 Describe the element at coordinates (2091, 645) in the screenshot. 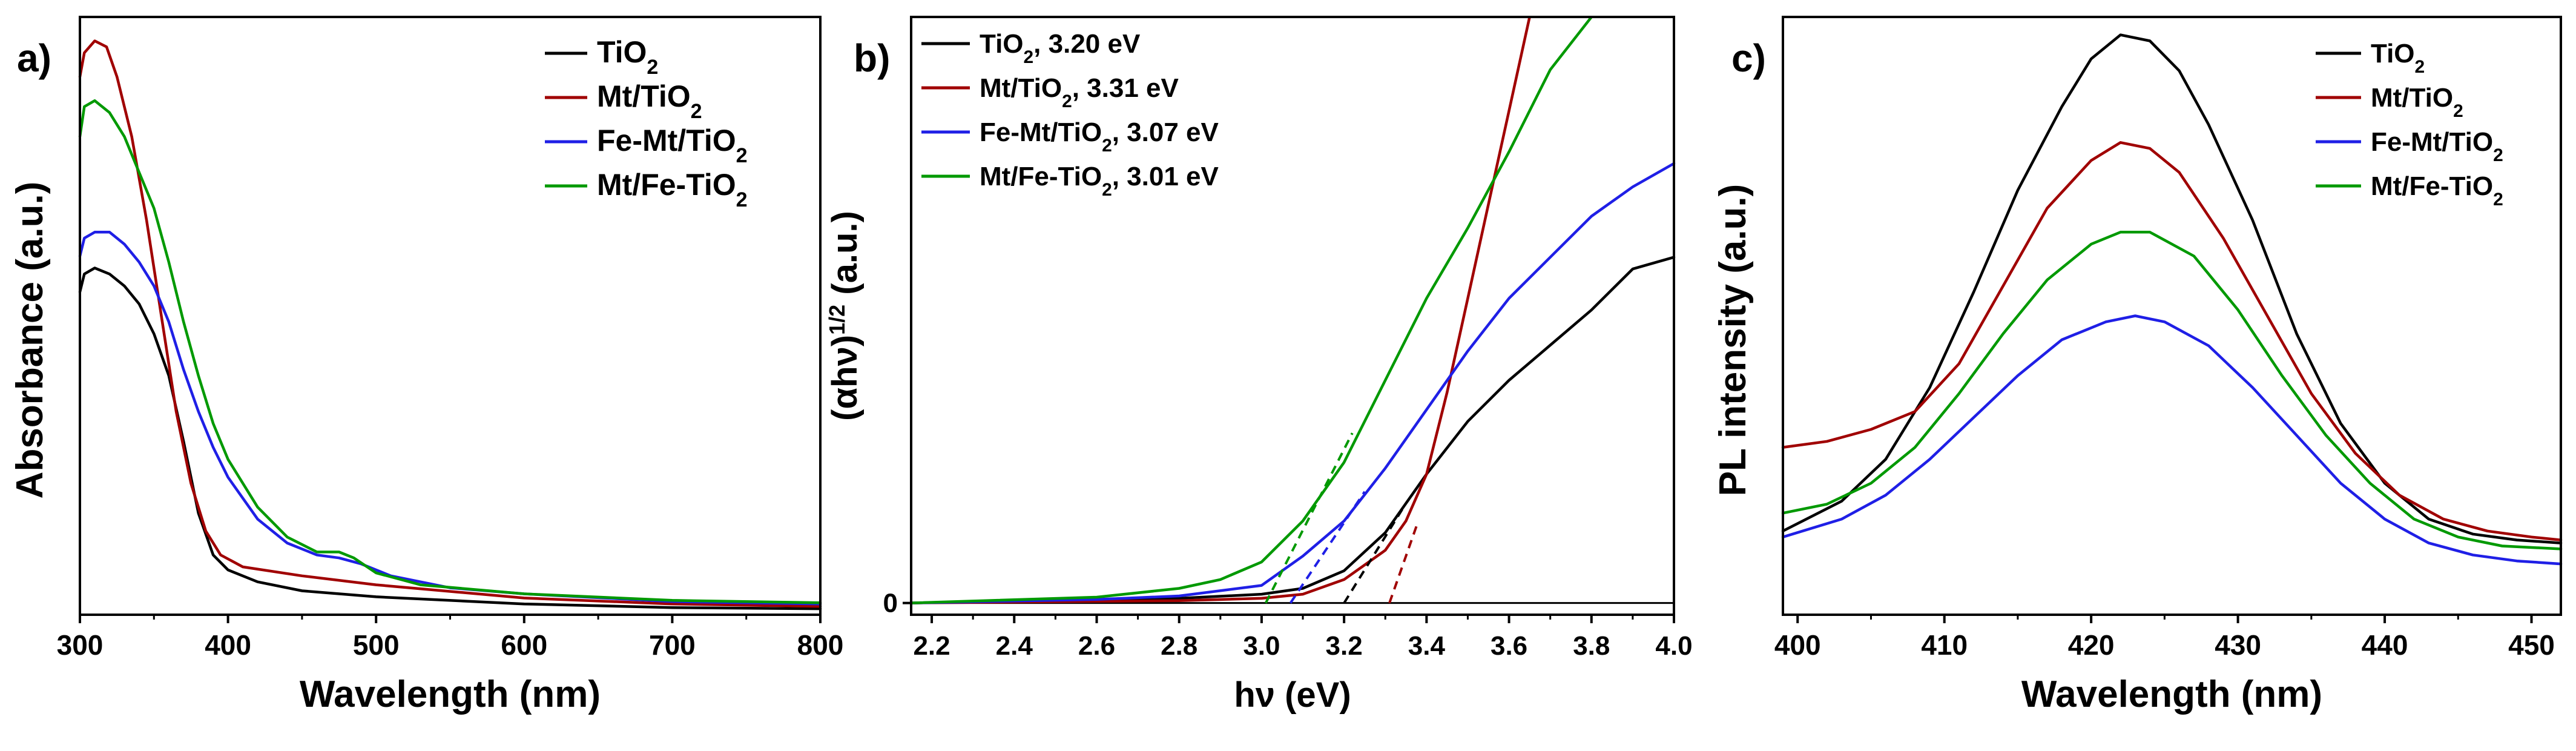

I see `x-tick-label: 420` at that location.